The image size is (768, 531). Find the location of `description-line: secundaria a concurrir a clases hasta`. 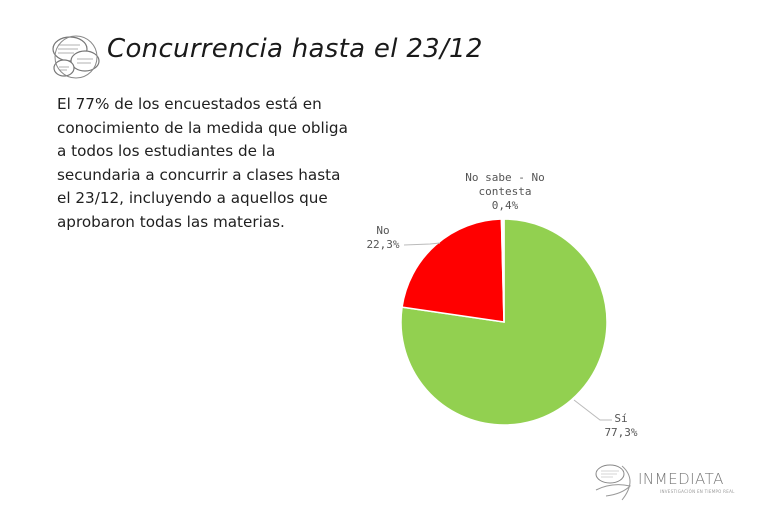

description-line: secundaria a concurrir a clases hasta is located at coordinates (199, 174).